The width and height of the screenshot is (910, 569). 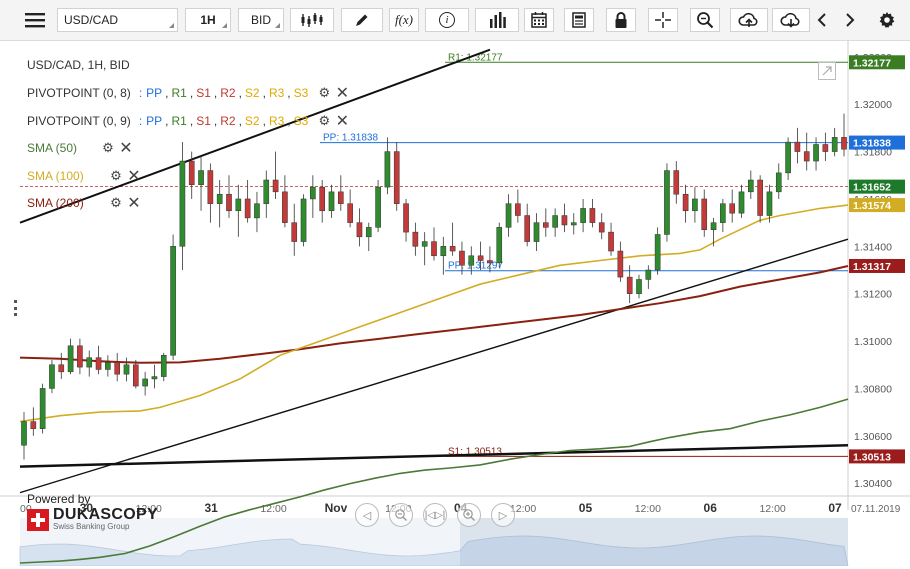 I want to click on info-button: i, so click(x=447, y=20).